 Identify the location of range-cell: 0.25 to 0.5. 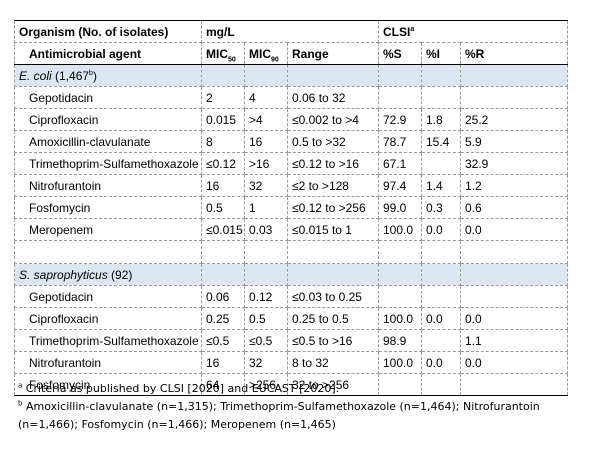
(333, 318).